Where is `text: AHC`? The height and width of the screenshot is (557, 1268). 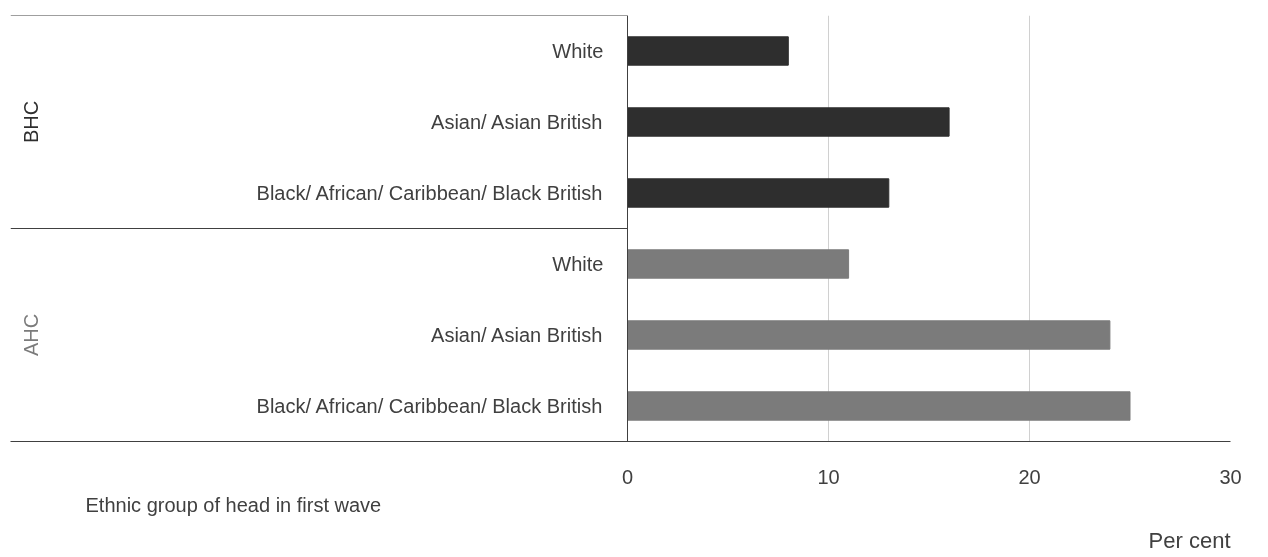
text: AHC is located at coordinates (30, 335).